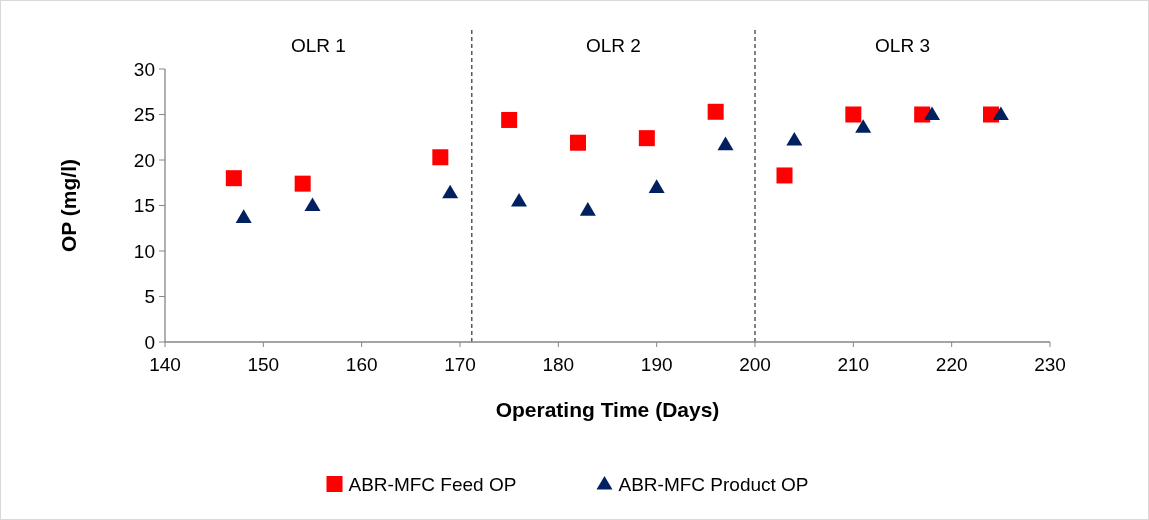 This screenshot has height=520, width=1149. What do you see at coordinates (144, 206) in the screenshot?
I see `y-tick-label: 15` at bounding box center [144, 206].